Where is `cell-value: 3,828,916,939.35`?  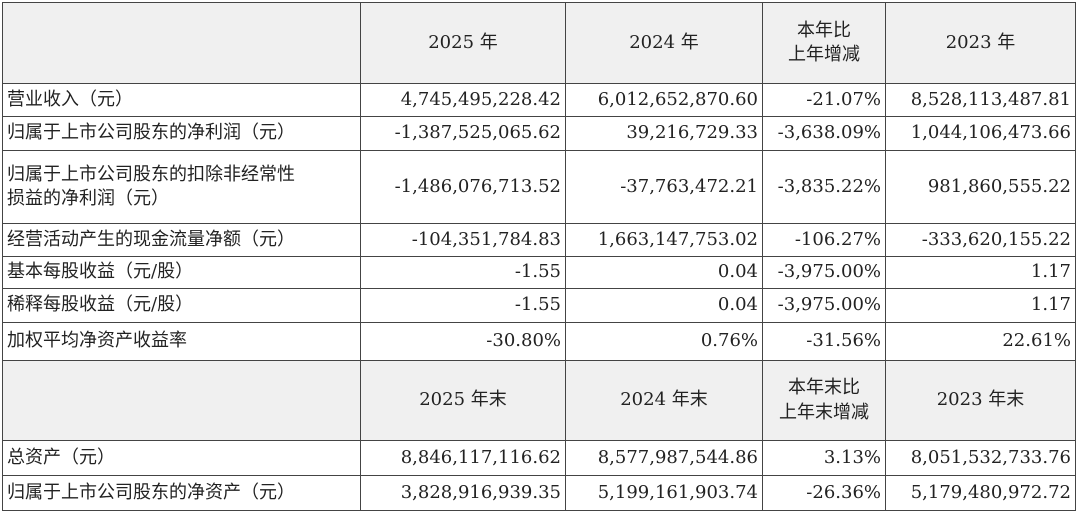 cell-value: 3,828,916,939.35 is located at coordinates (463, 493).